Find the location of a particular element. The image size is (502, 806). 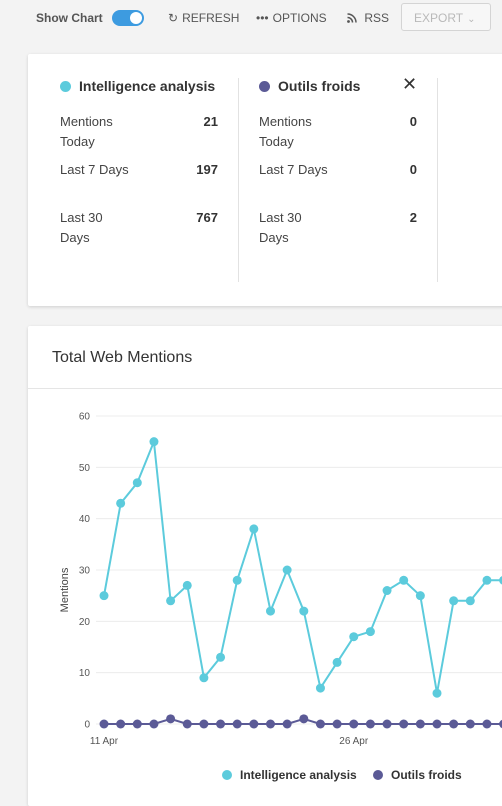

show-chart-toggle is located at coordinates (128, 18).